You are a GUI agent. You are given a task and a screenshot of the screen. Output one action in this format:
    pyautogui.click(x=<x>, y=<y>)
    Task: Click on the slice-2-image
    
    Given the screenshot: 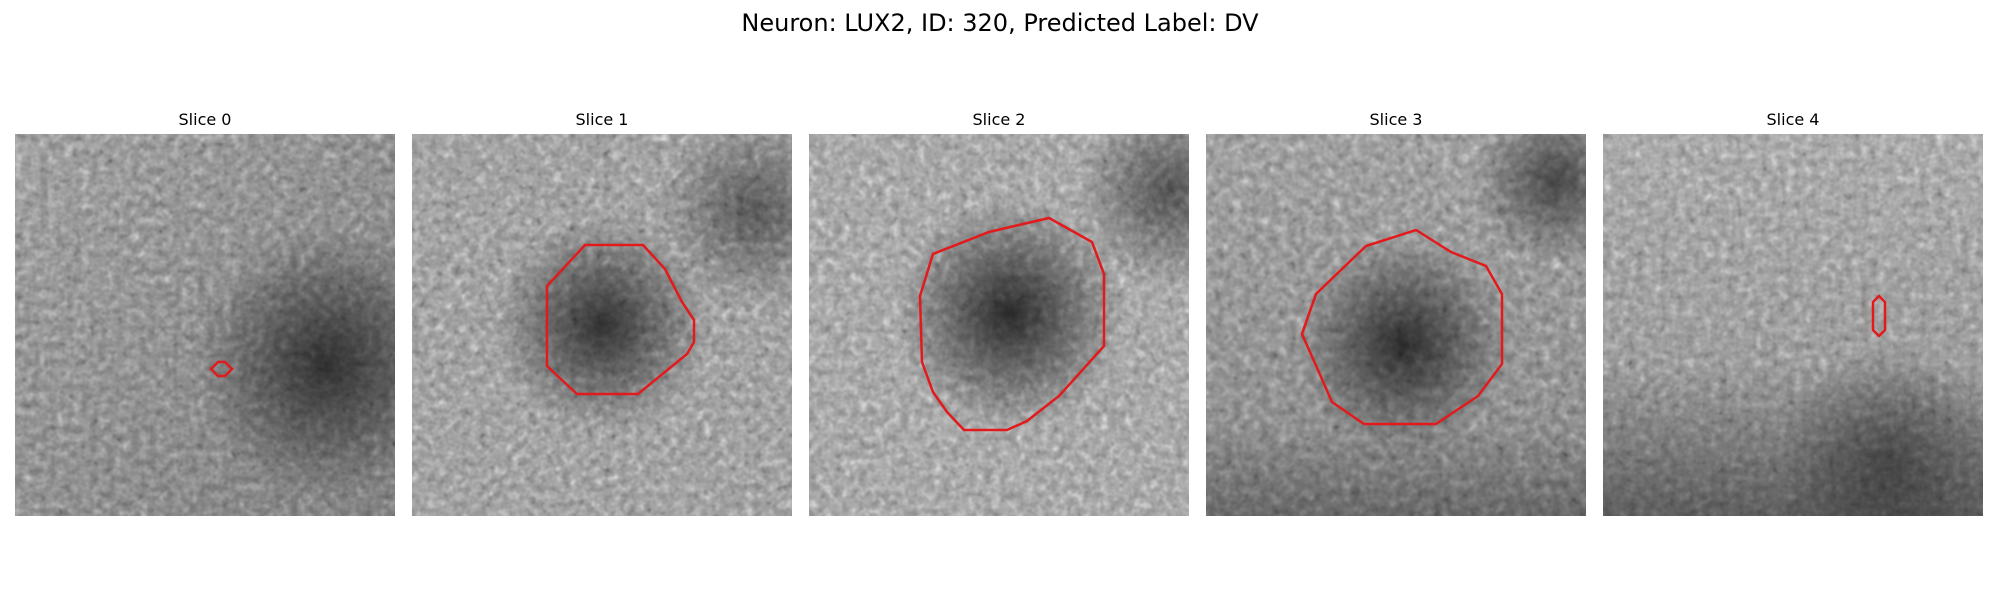 What is the action you would take?
    pyautogui.click(x=999, y=325)
    